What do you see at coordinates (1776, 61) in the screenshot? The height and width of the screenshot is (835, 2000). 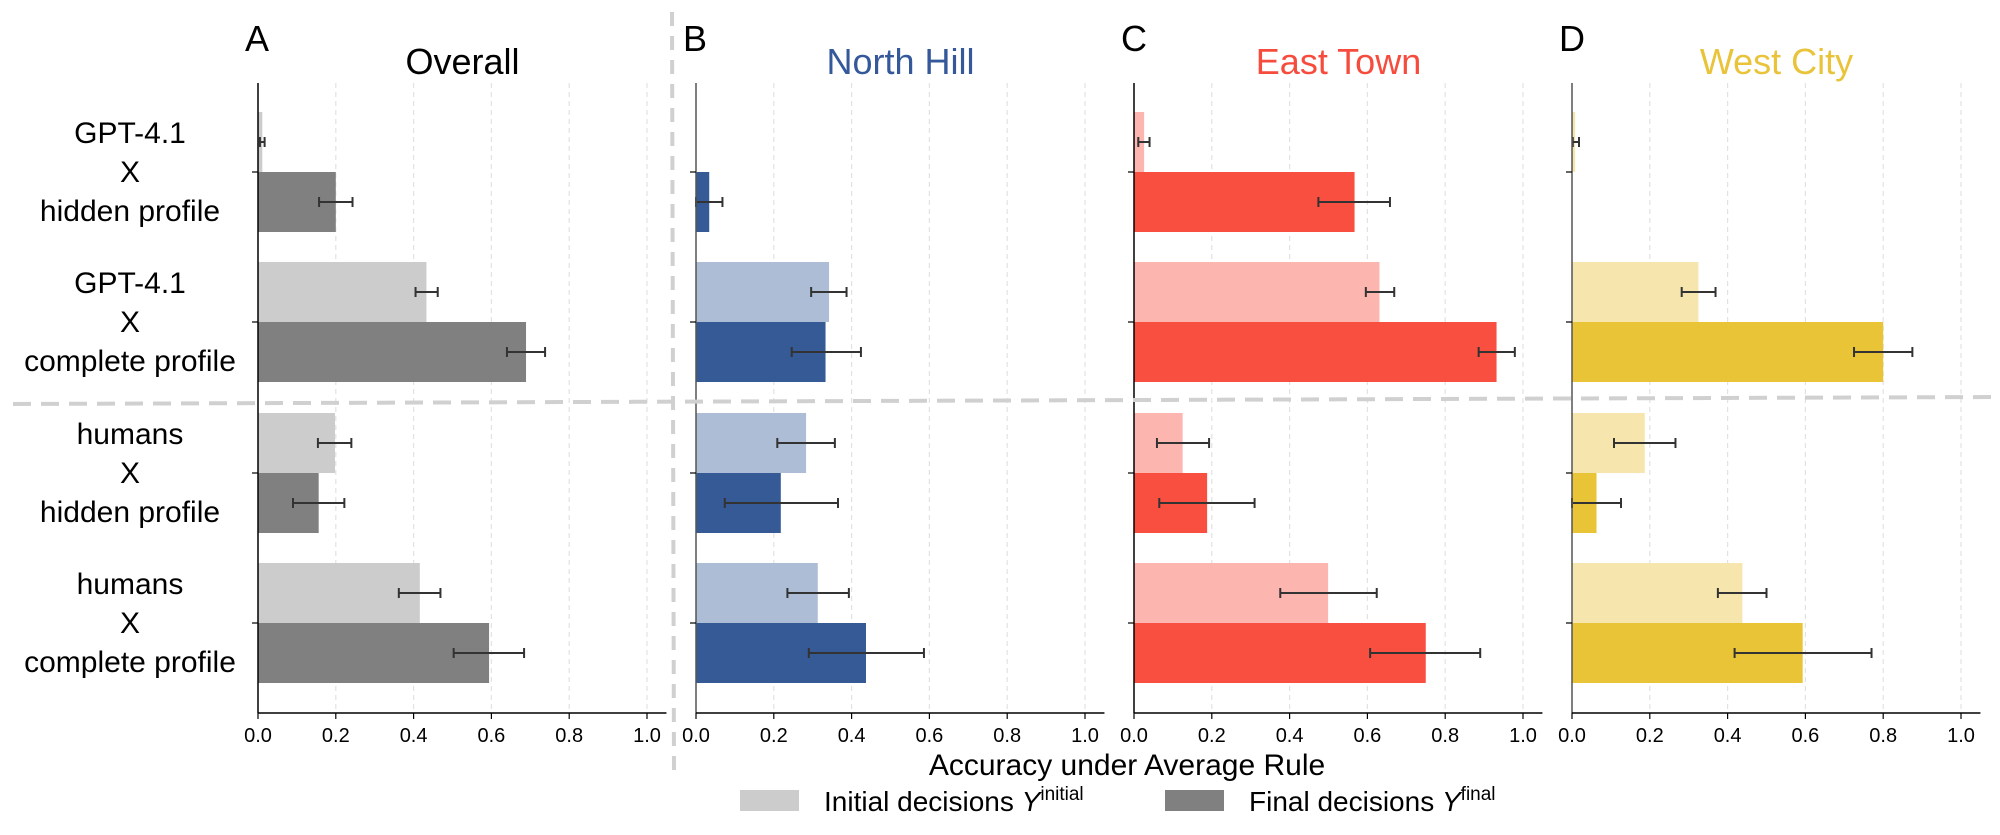 I see `panel-title: West City` at bounding box center [1776, 61].